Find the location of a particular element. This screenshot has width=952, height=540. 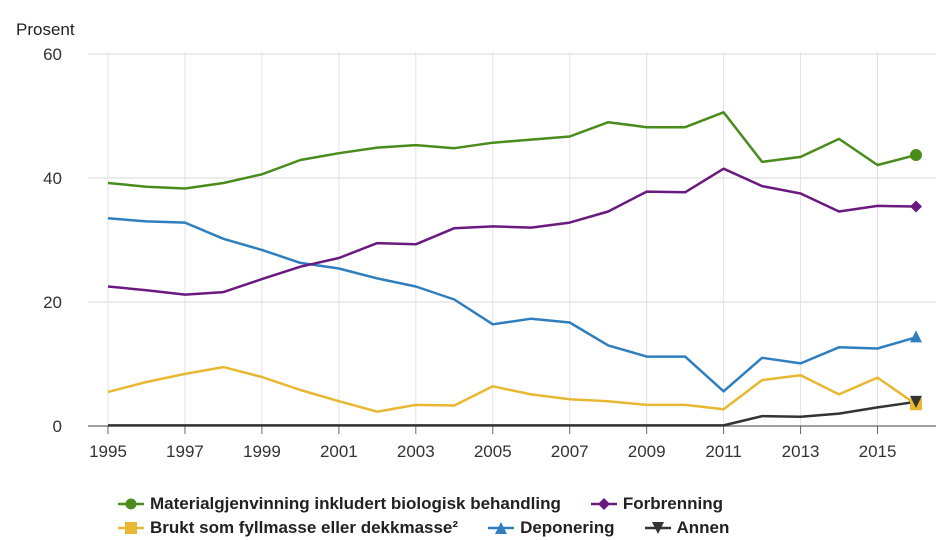

legend-symbol-circle-icon is located at coordinates (131, 504).